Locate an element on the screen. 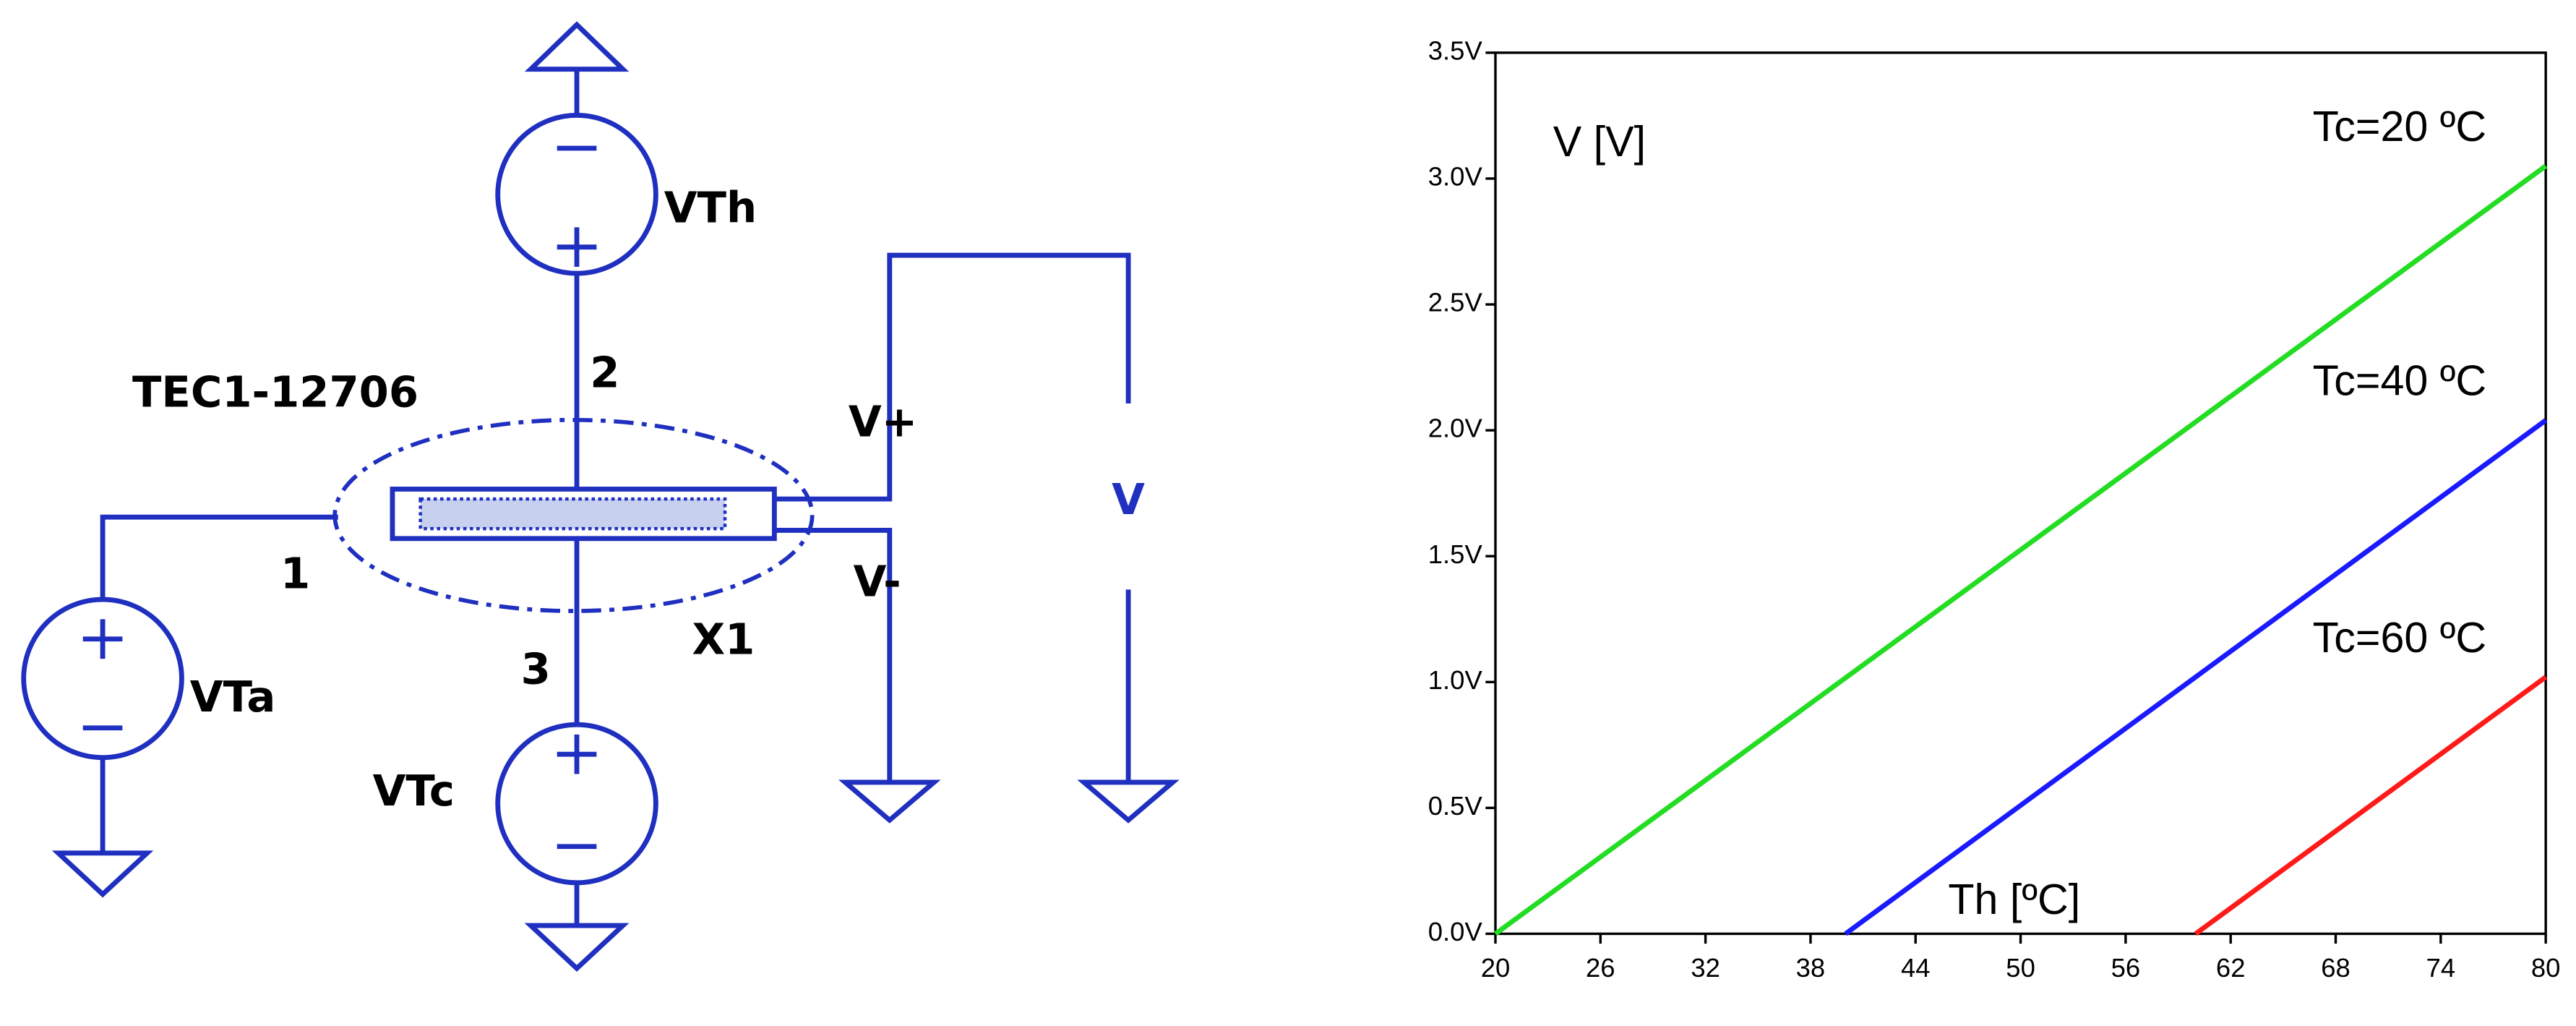  device-body is located at coordinates (583, 514).